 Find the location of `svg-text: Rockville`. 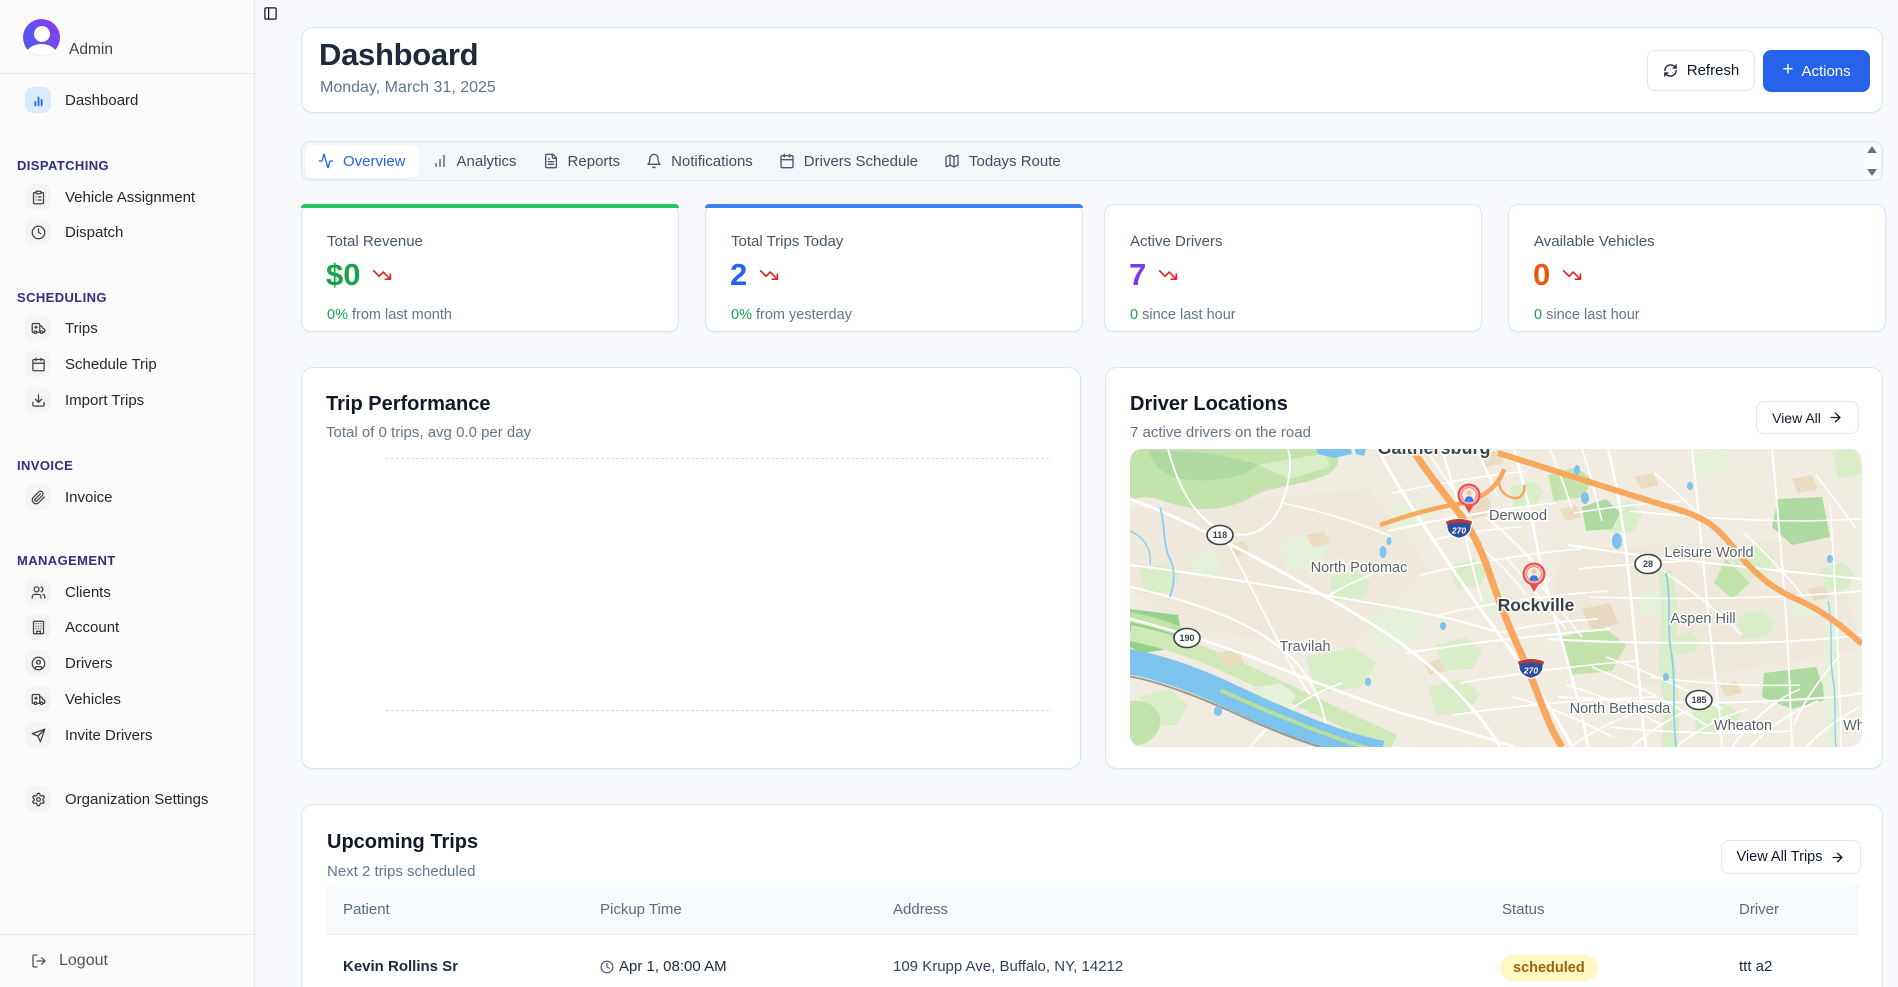

svg-text: Rockville is located at coordinates (1536, 605).